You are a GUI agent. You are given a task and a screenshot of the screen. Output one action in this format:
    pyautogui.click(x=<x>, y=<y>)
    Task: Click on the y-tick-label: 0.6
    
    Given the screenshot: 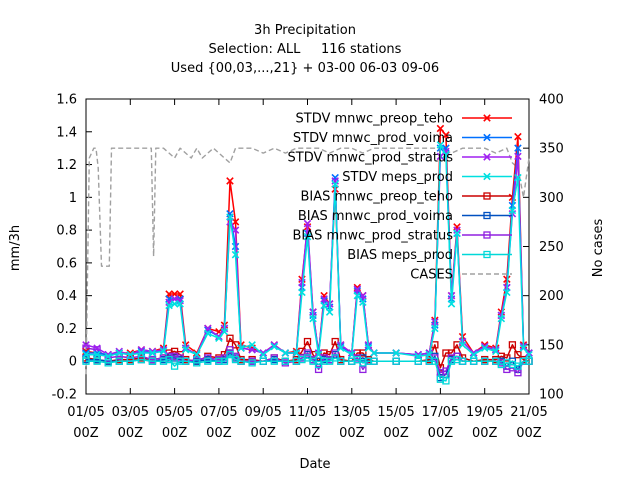 What is the action you would take?
    pyautogui.click(x=66, y=263)
    